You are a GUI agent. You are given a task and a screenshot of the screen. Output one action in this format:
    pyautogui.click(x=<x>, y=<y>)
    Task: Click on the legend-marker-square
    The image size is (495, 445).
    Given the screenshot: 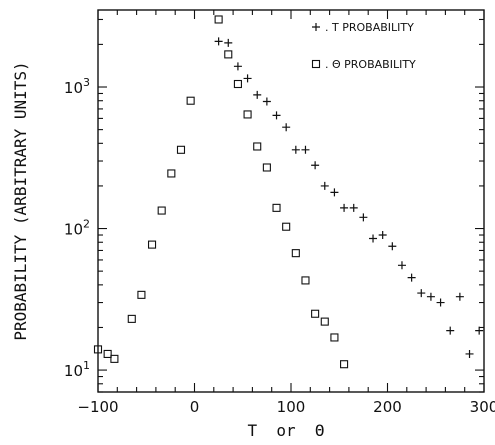 What is the action you would take?
    pyautogui.click(x=316, y=64)
    